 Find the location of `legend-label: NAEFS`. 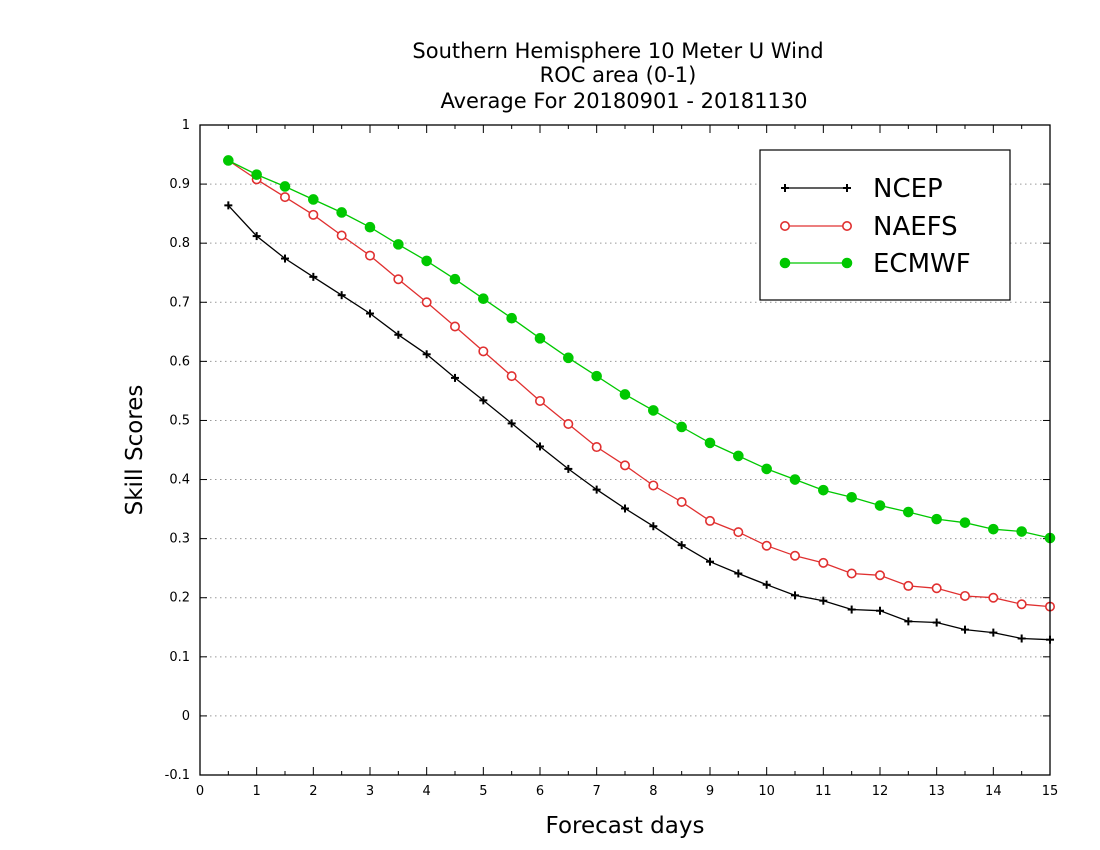

legend-label: NAEFS is located at coordinates (915, 227).